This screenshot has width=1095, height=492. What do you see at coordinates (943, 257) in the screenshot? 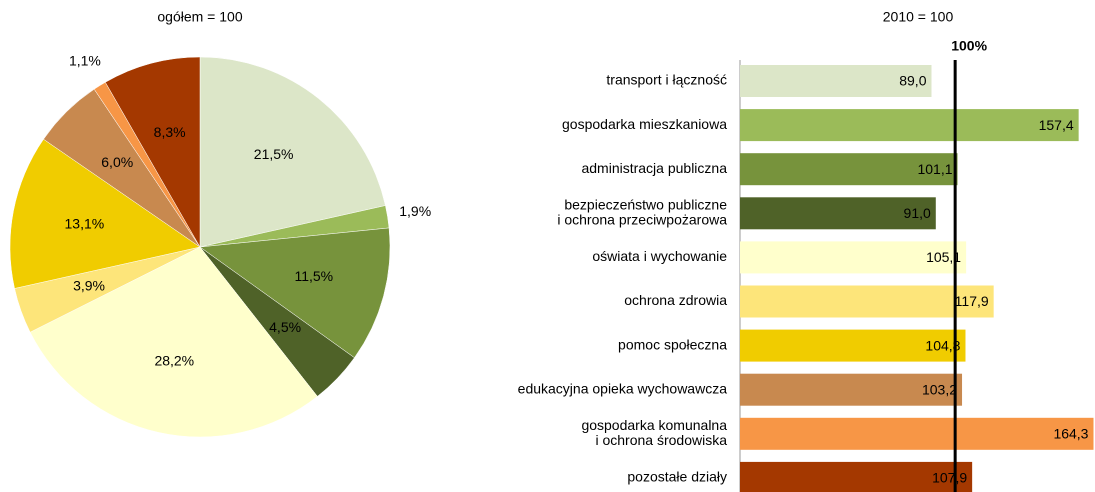
I see `value-label: 105,1` at bounding box center [943, 257].